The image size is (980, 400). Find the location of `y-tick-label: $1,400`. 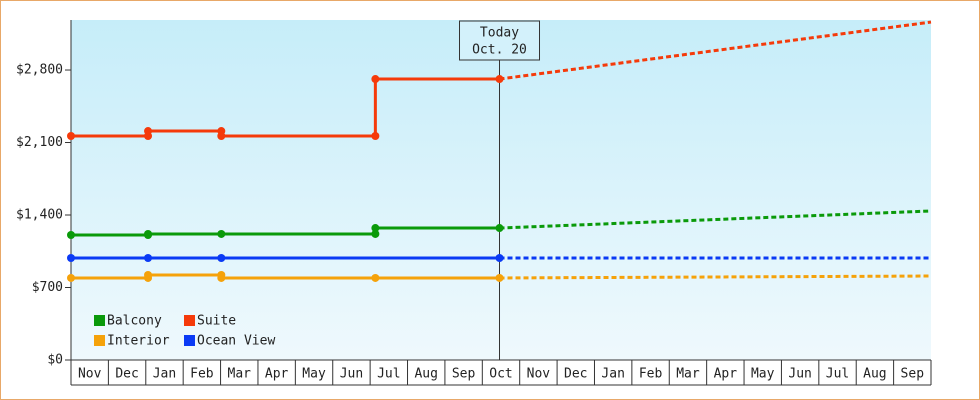

y-tick-label: $1,400 is located at coordinates (39, 215).